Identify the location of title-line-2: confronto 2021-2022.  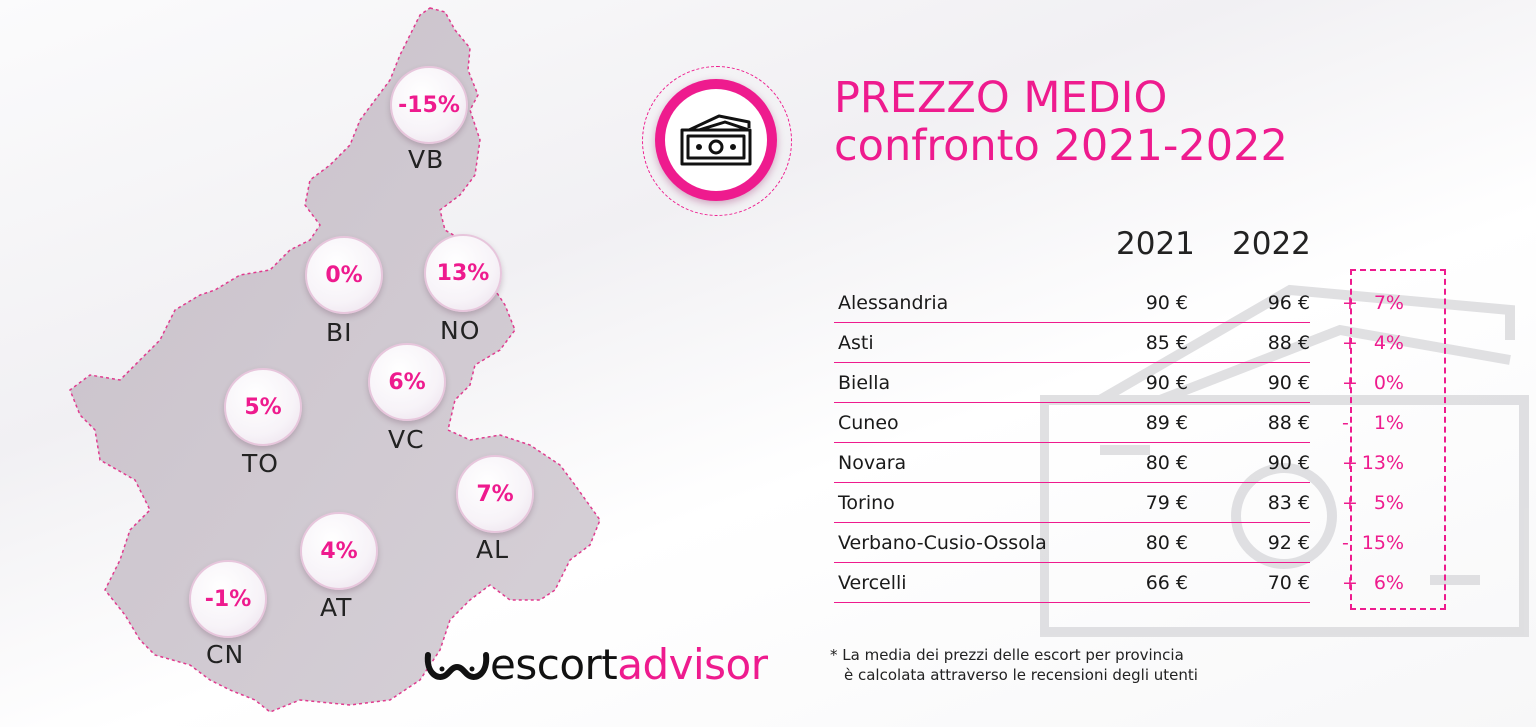
(1061, 146).